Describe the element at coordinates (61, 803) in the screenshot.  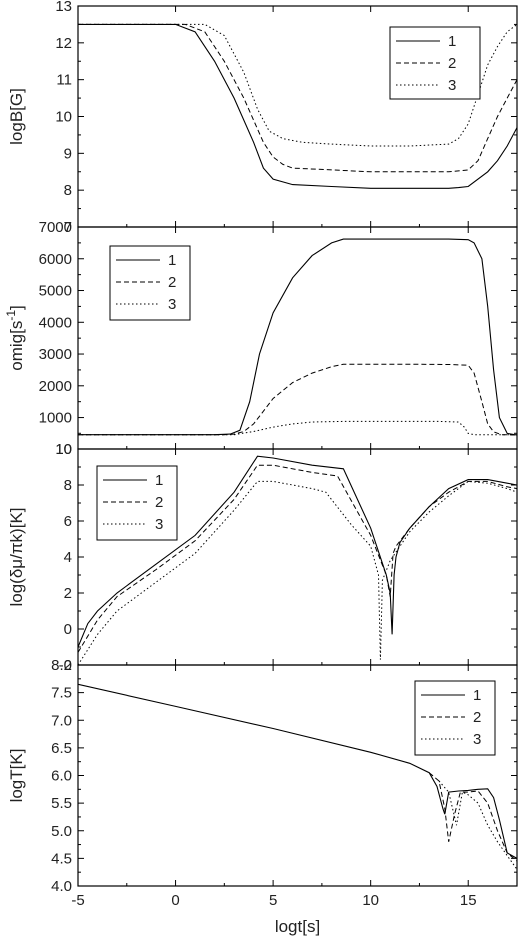
I see `y-tick-label: 5.5` at that location.